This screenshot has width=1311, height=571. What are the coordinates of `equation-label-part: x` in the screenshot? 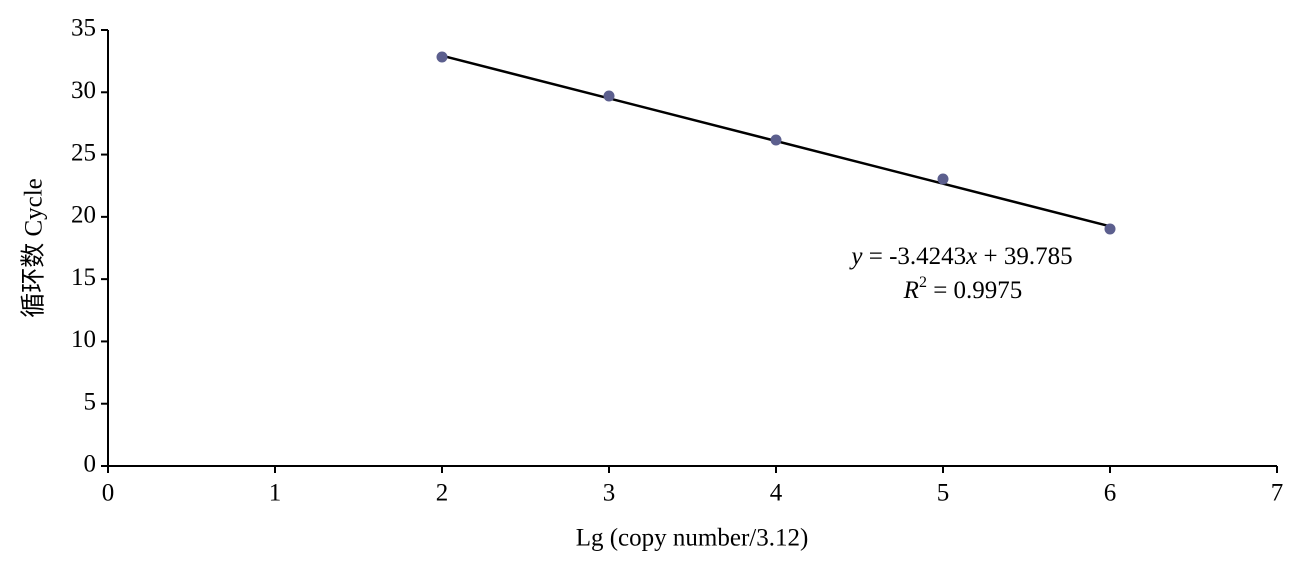 It's located at (971, 256).